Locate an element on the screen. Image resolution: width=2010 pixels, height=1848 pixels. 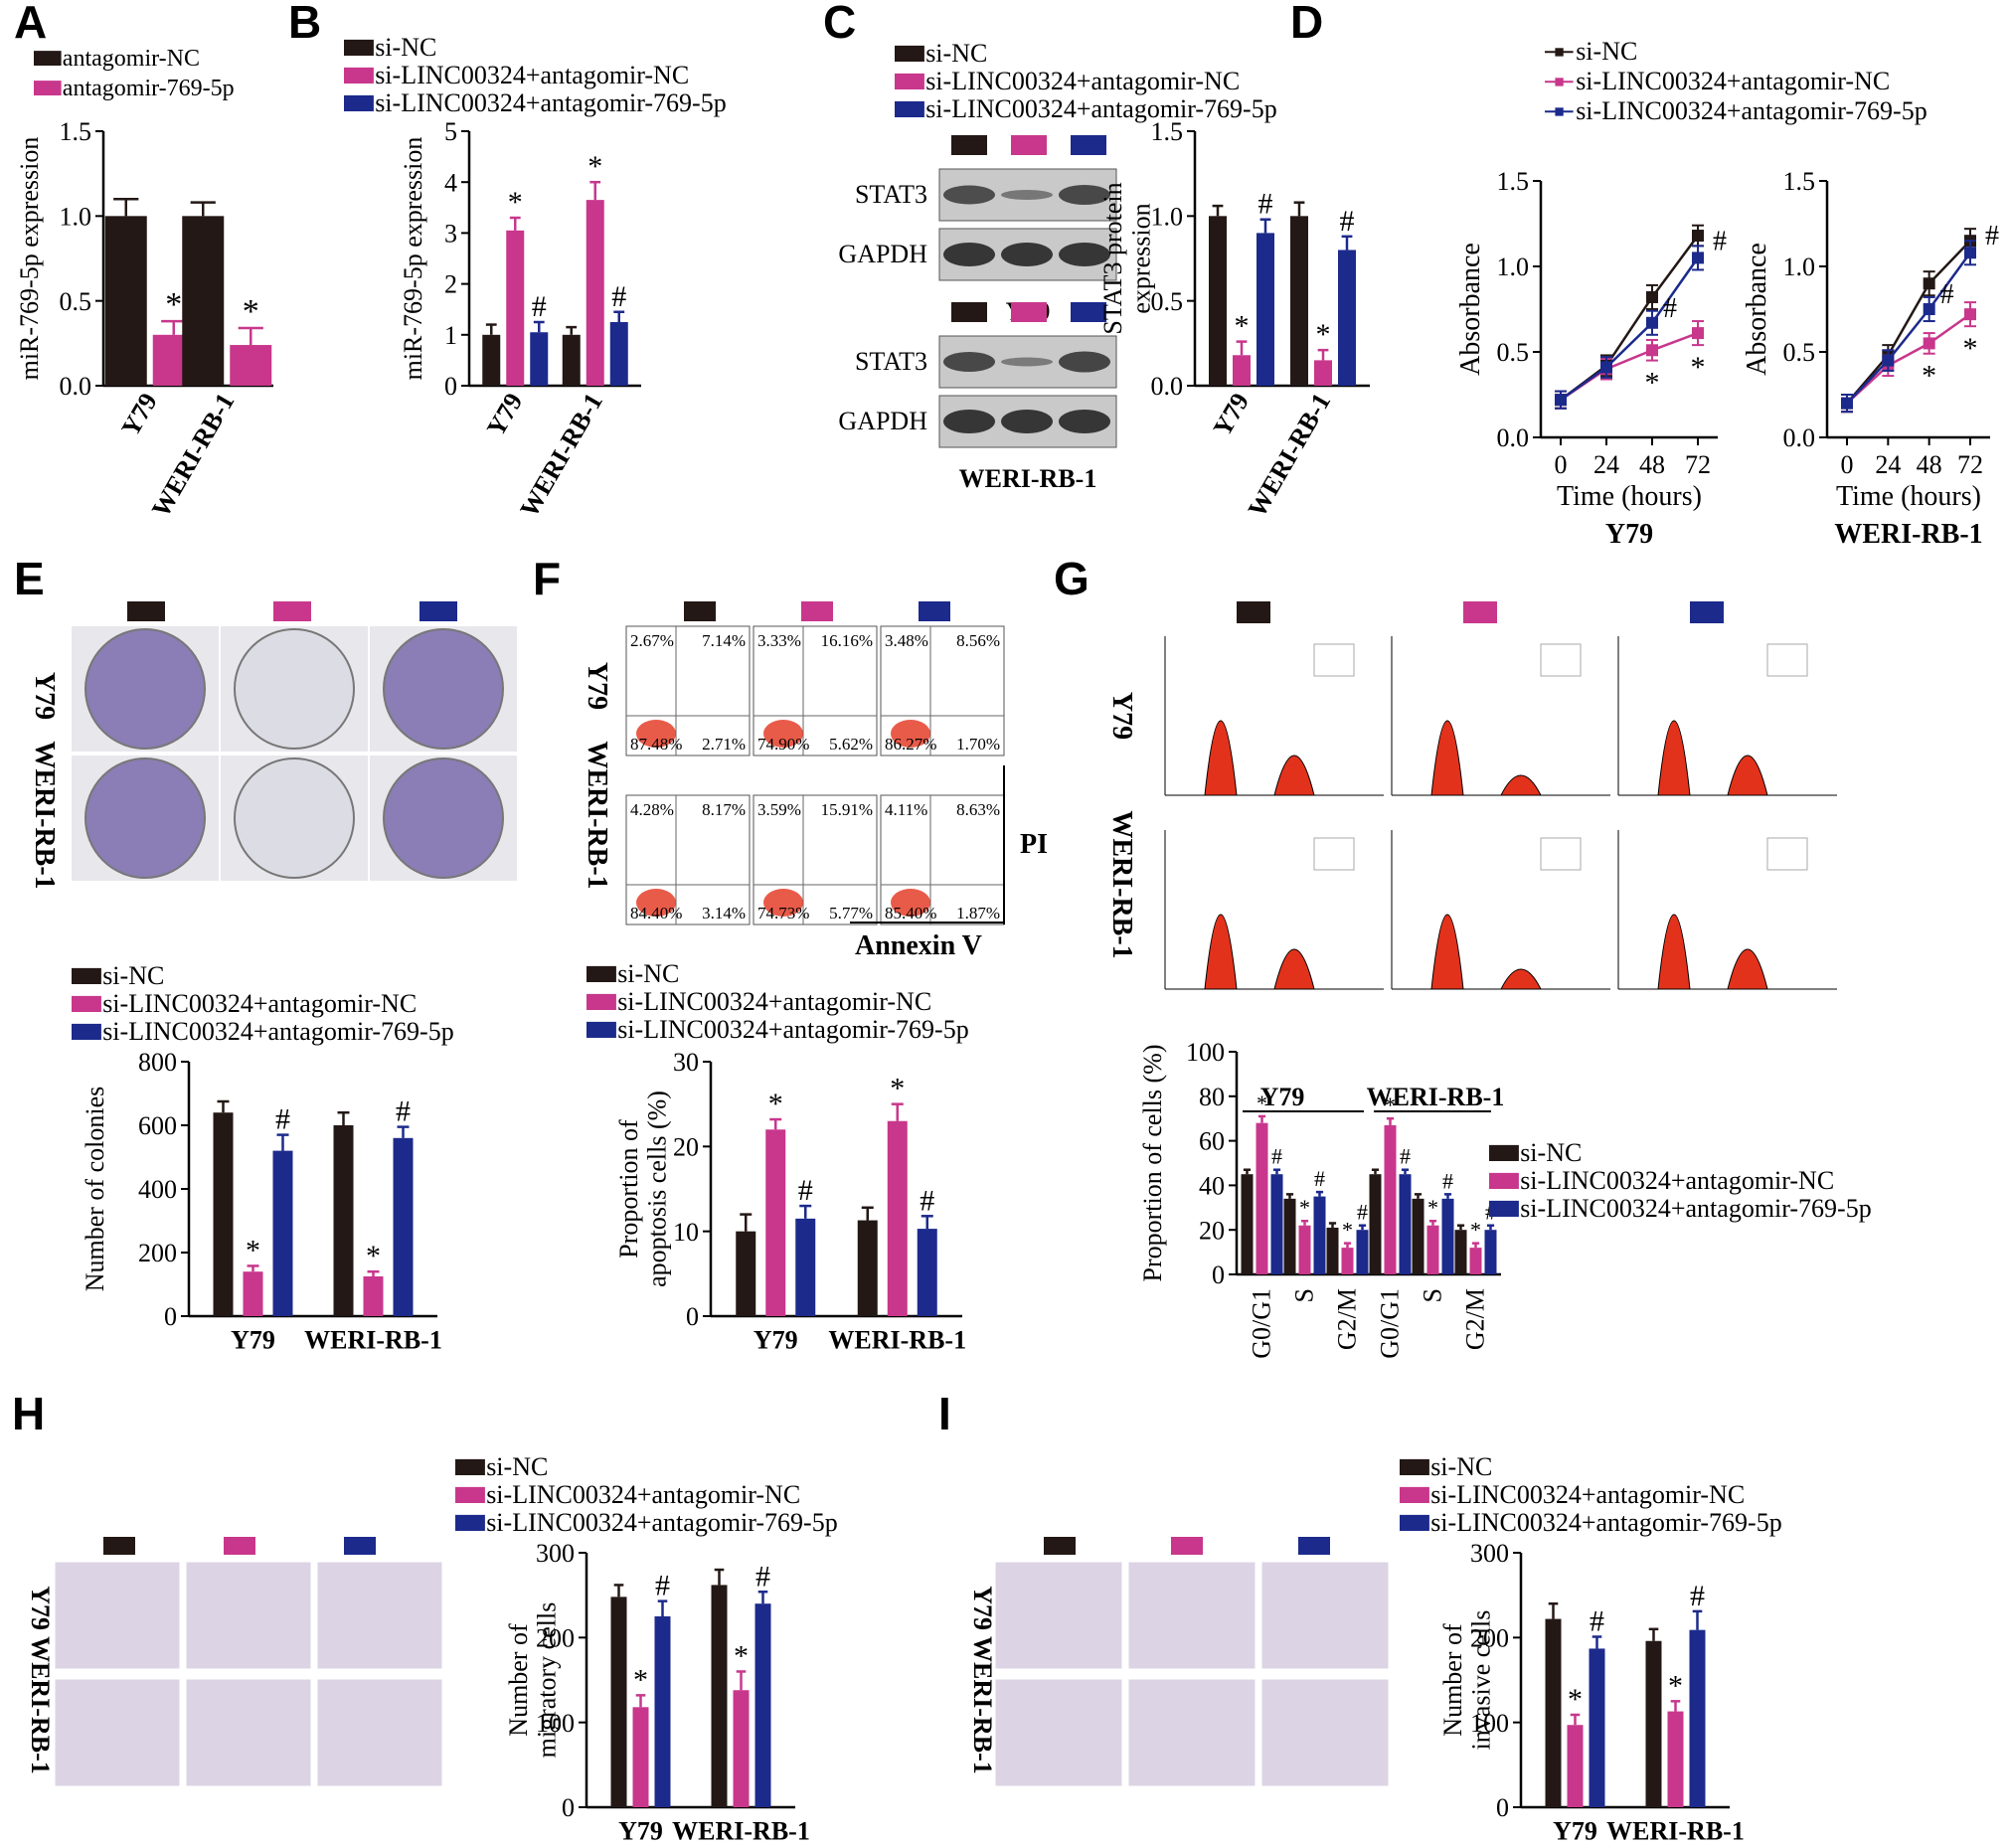
row-label: WERI-RB-1 is located at coordinates (597, 815).